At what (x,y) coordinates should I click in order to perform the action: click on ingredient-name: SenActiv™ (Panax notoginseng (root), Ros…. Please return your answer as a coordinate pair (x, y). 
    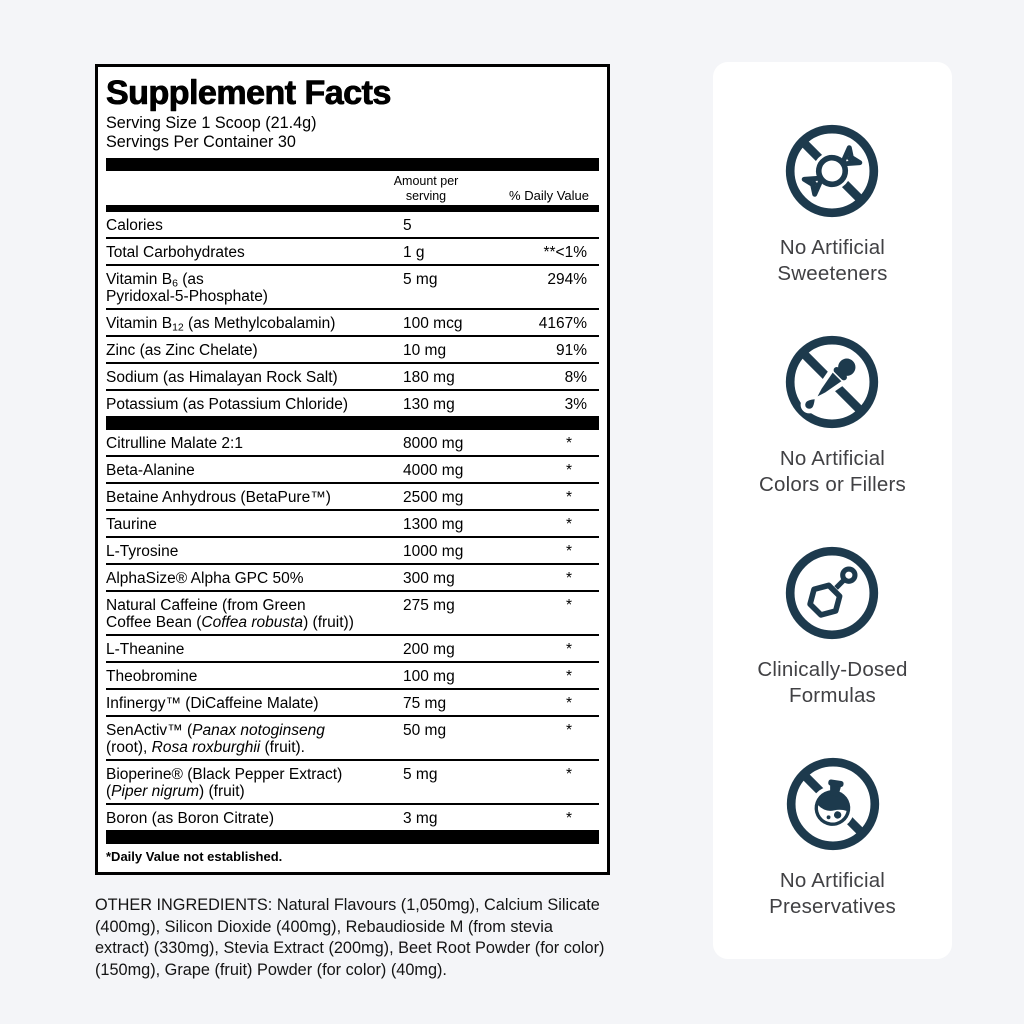
    Looking at the image, I should click on (215, 739).